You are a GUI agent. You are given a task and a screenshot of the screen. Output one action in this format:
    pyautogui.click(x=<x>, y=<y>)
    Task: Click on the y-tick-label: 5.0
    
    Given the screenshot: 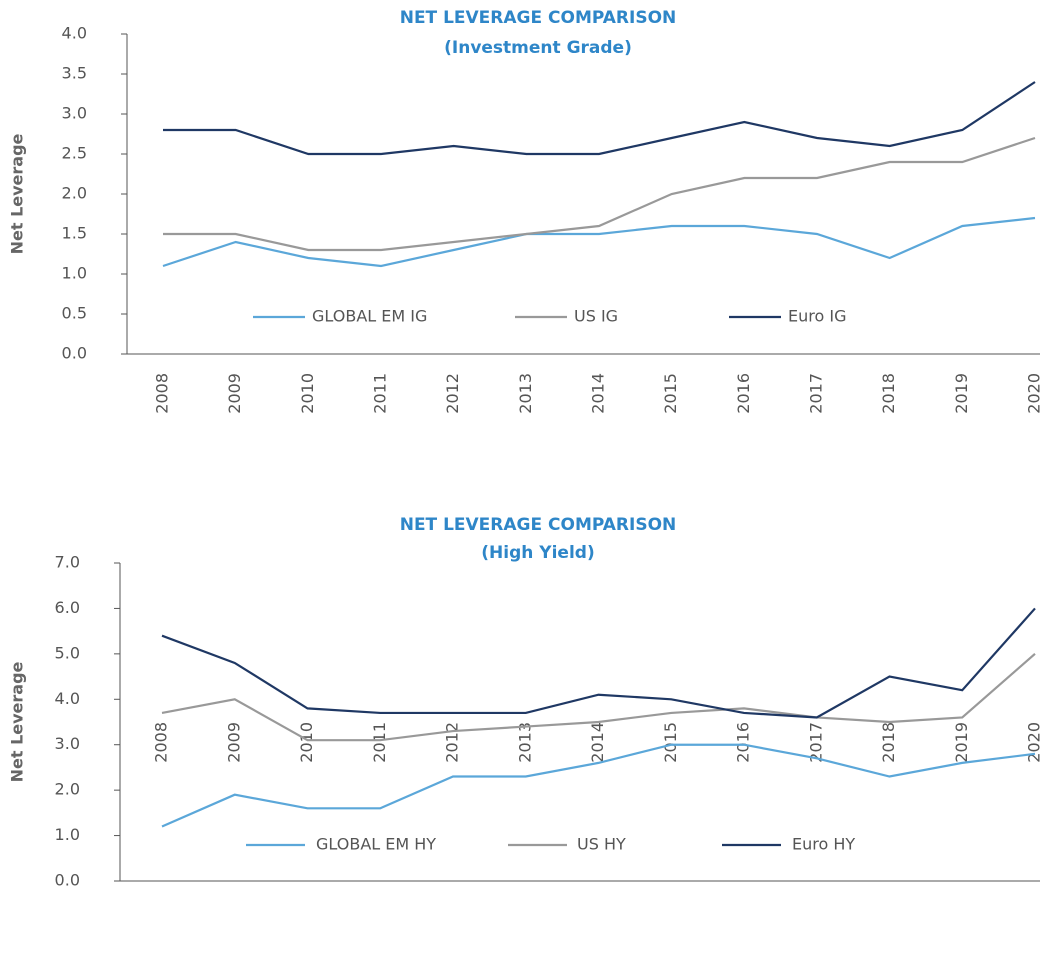 What is the action you would take?
    pyautogui.click(x=67, y=652)
    